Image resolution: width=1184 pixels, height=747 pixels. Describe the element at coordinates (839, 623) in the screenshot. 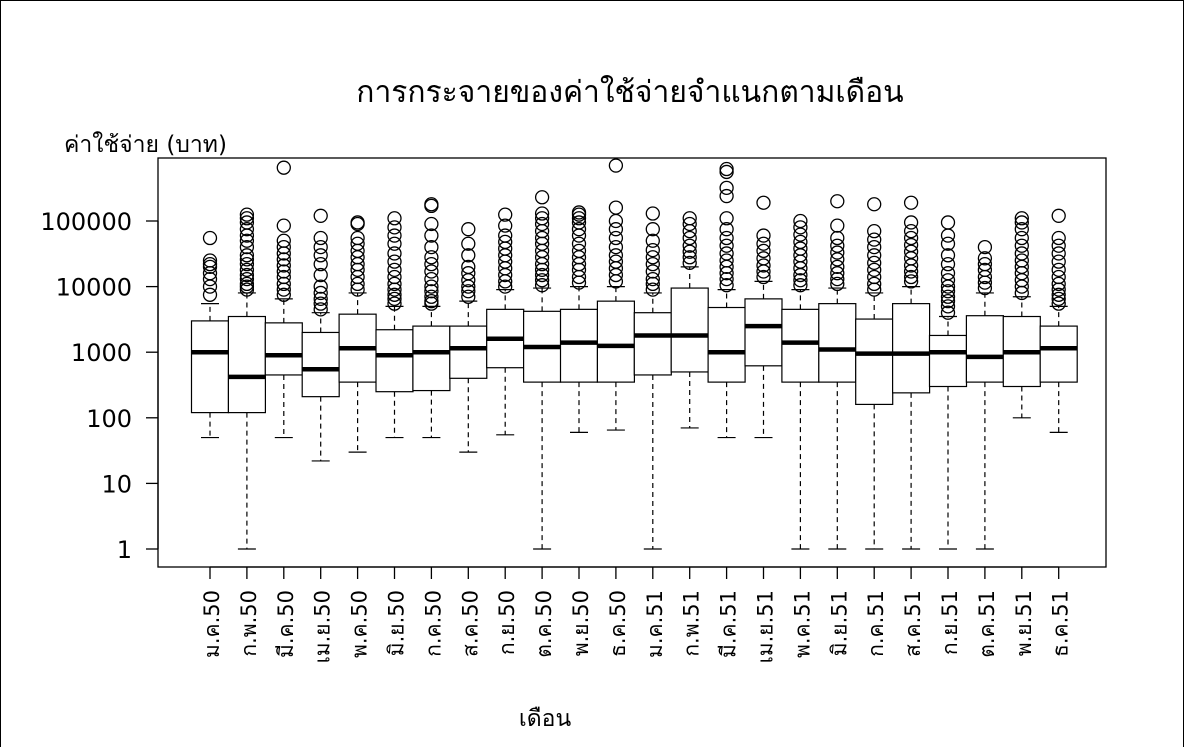

I see `x-tick-label: มิ.ย.51` at that location.